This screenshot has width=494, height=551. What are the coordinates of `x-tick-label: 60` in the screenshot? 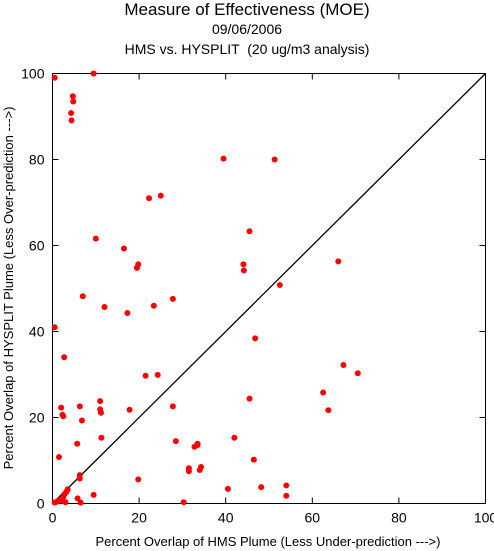 It's located at (313, 518).